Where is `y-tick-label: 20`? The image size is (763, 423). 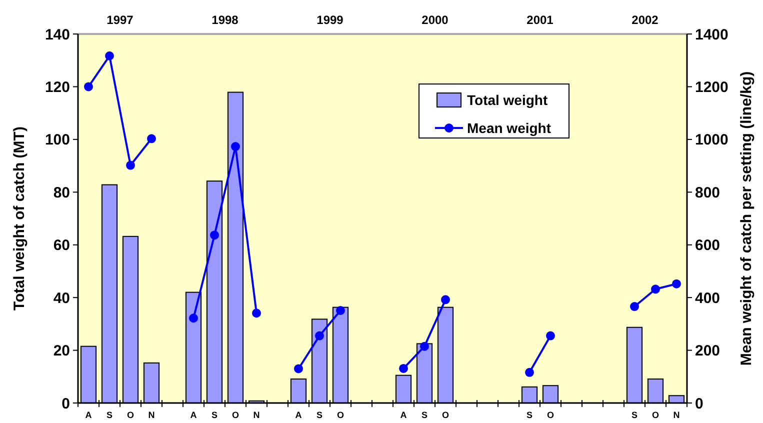
y-tick-label: 20 is located at coordinates (61, 351).